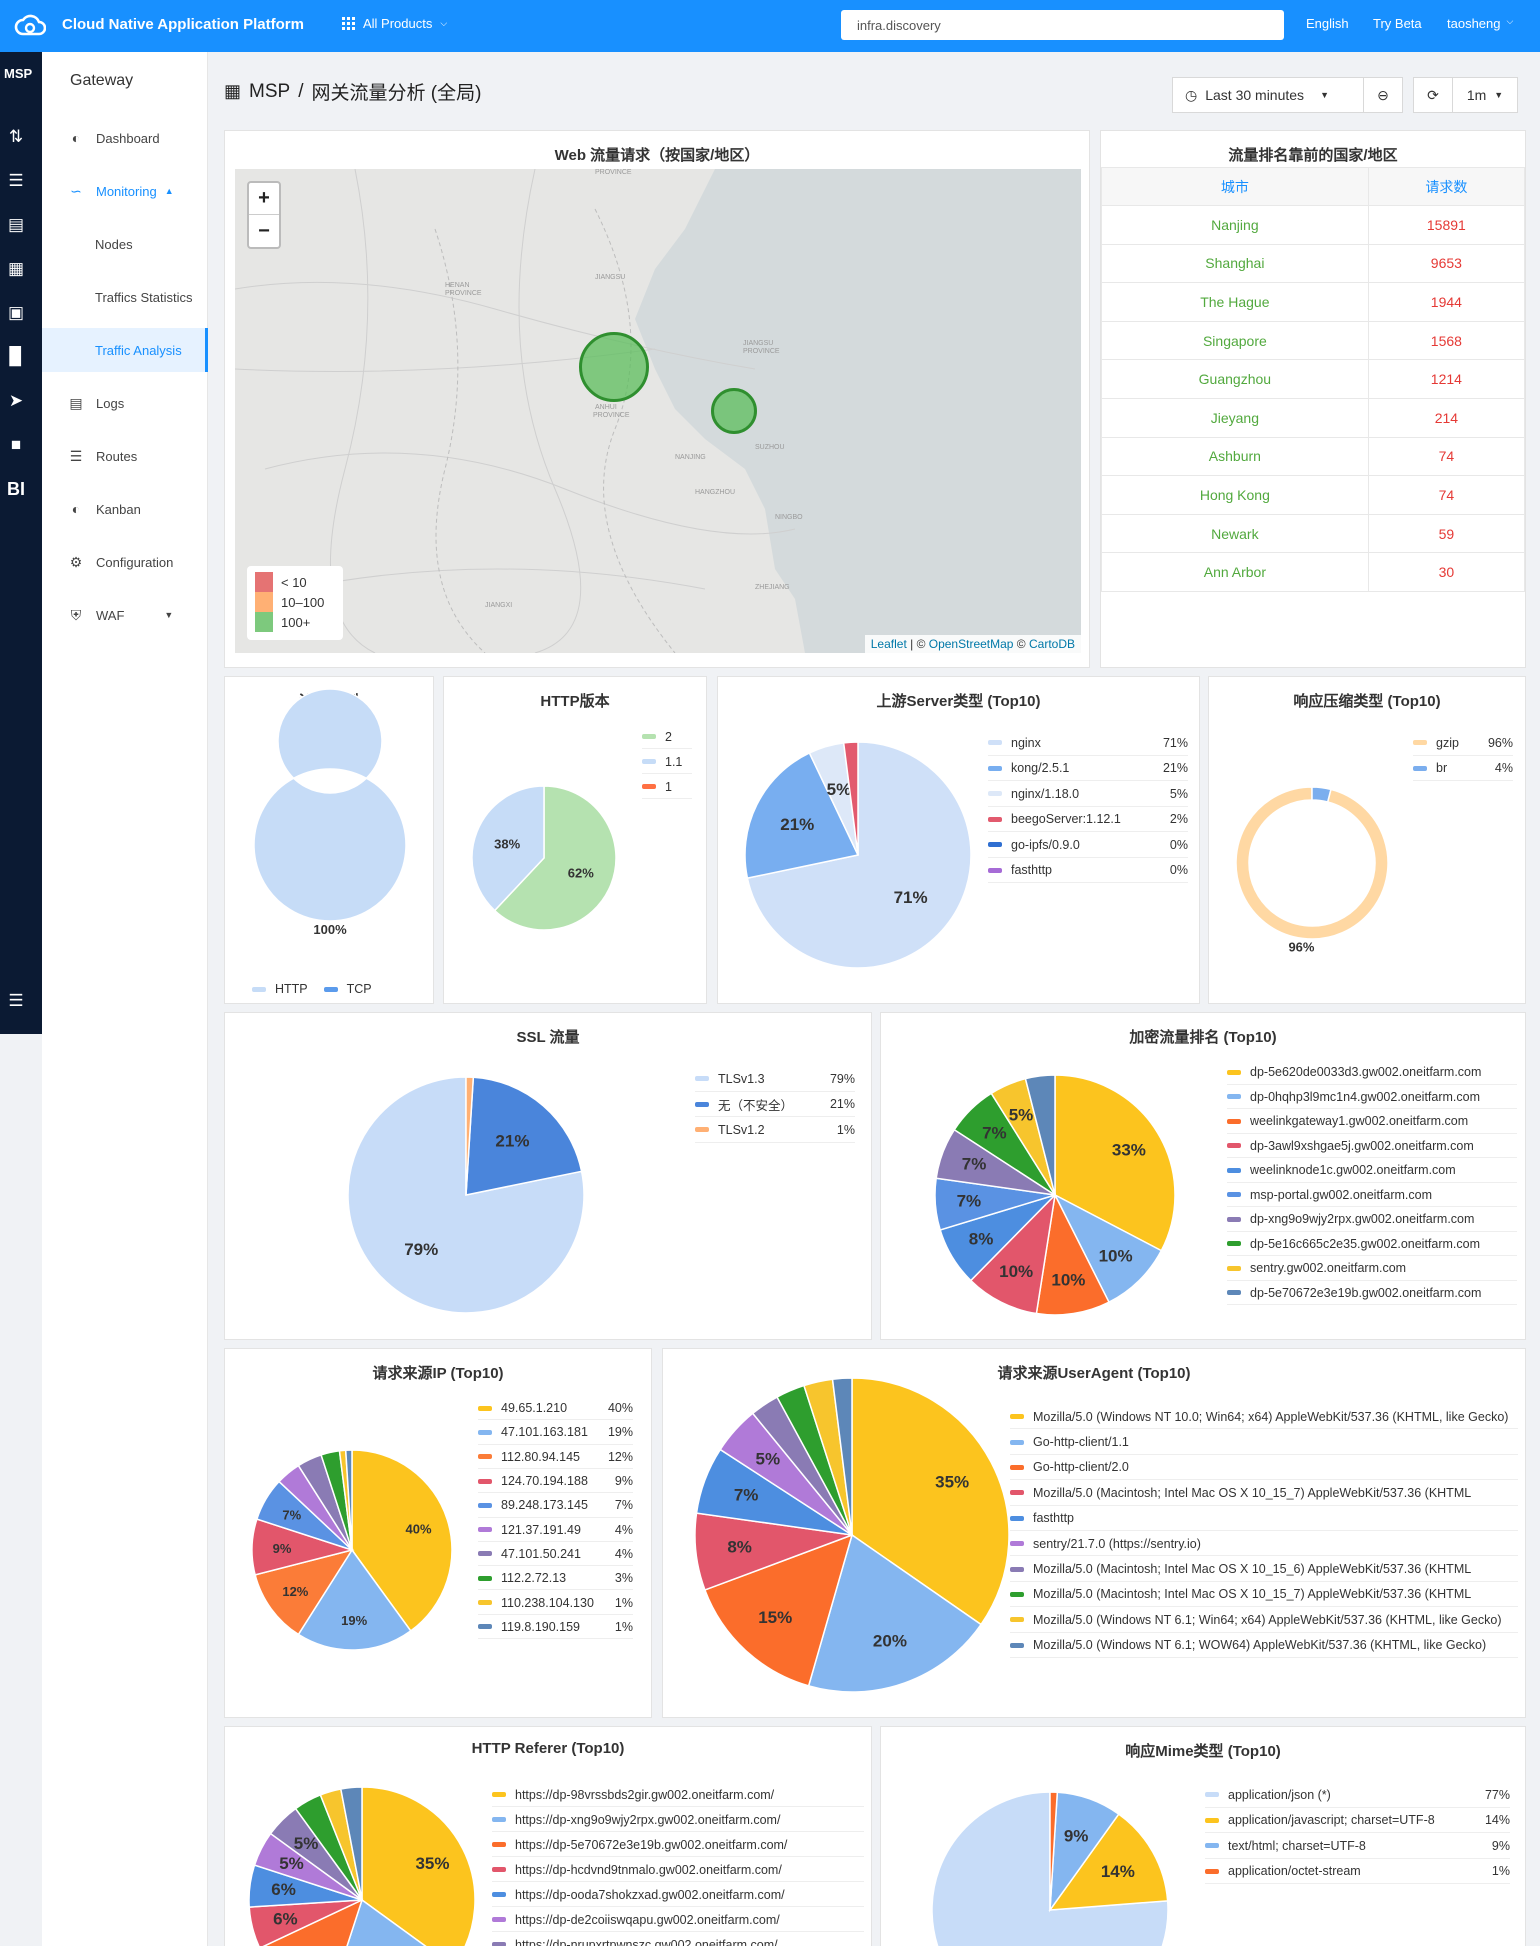 This screenshot has height=1946, width=1540. Describe the element at coordinates (775, 1130) in the screenshot. I see `legend-item: TLSv1.2 1%` at that location.